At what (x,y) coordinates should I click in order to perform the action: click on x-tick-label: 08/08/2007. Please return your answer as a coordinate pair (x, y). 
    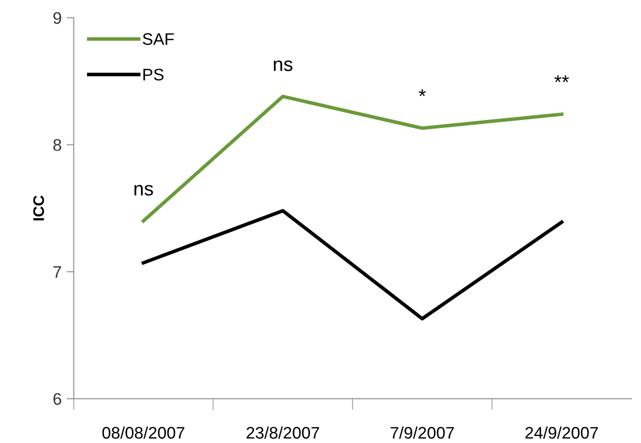
    Looking at the image, I should click on (143, 432).